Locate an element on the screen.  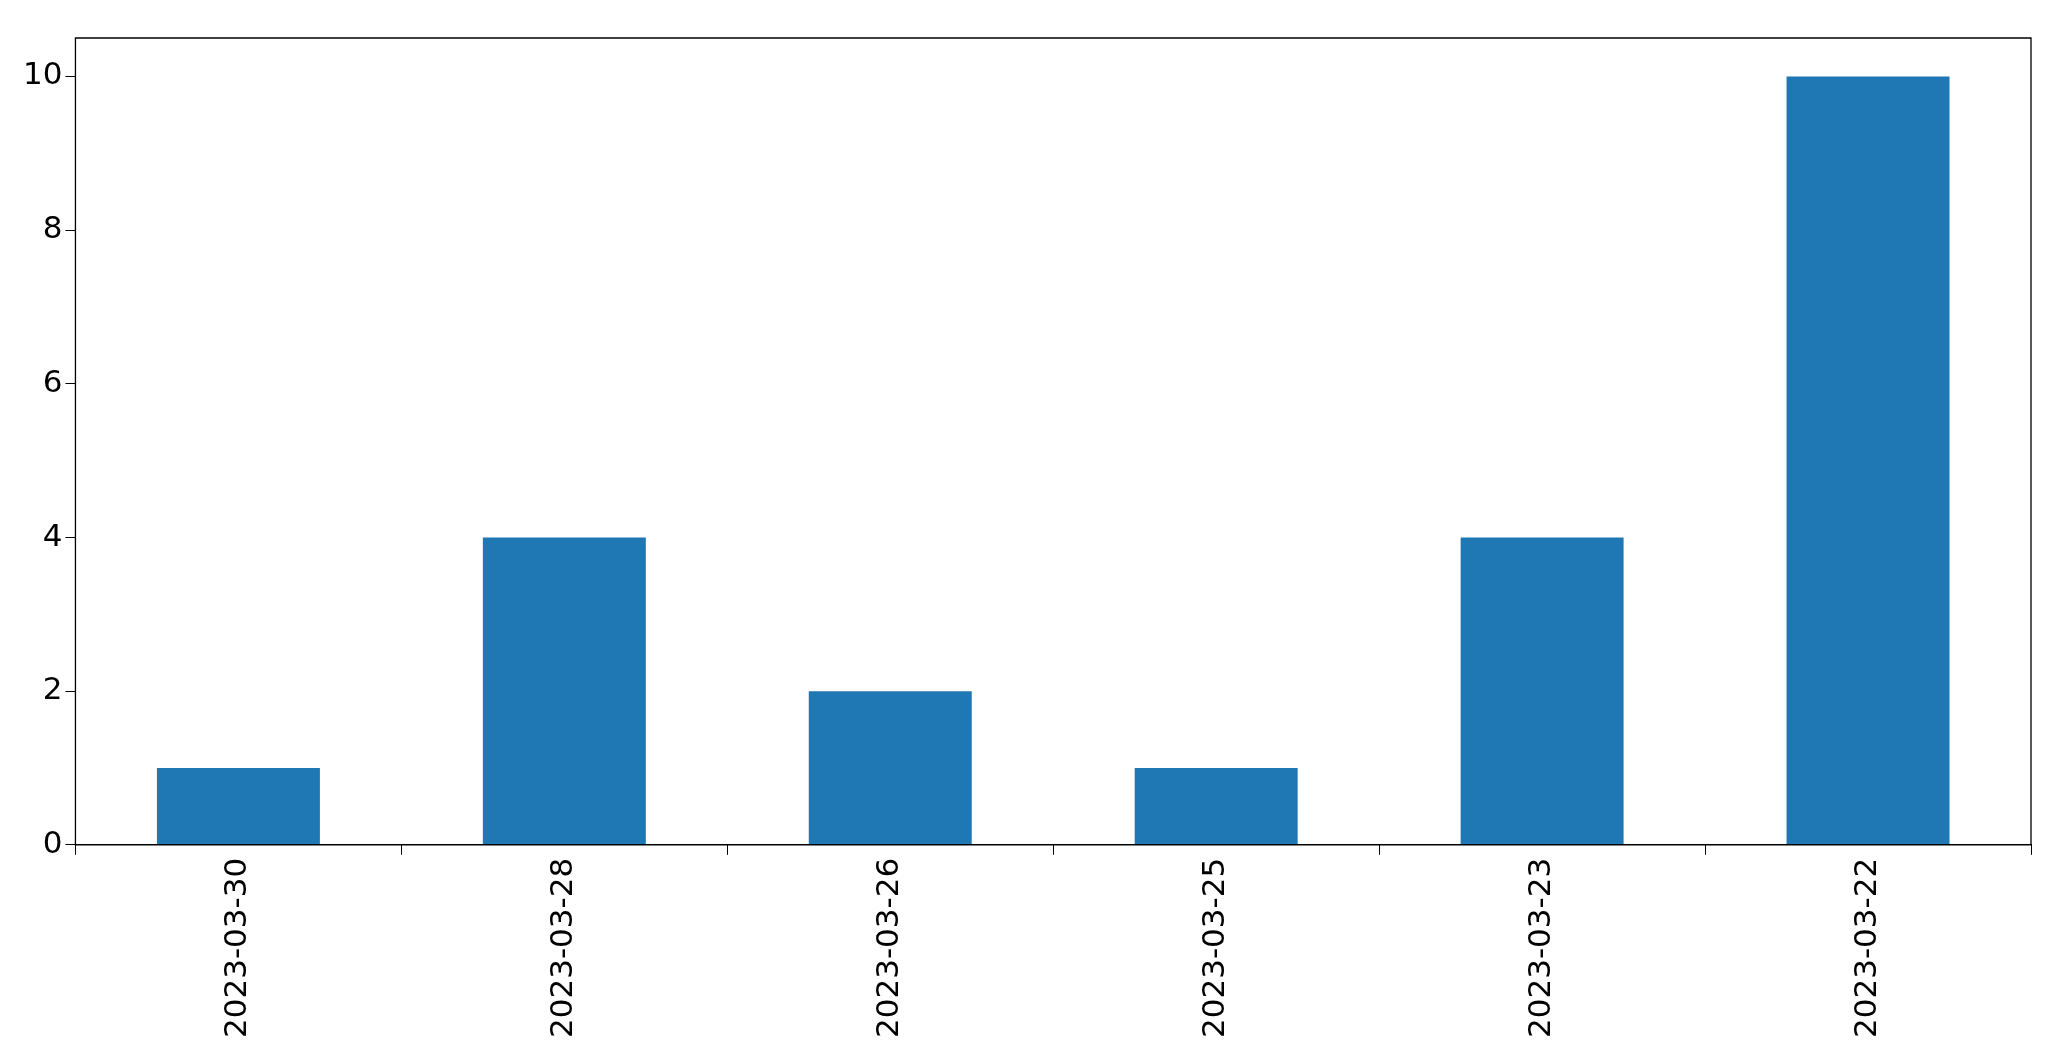
y-tick-label: 4 is located at coordinates (52, 534).